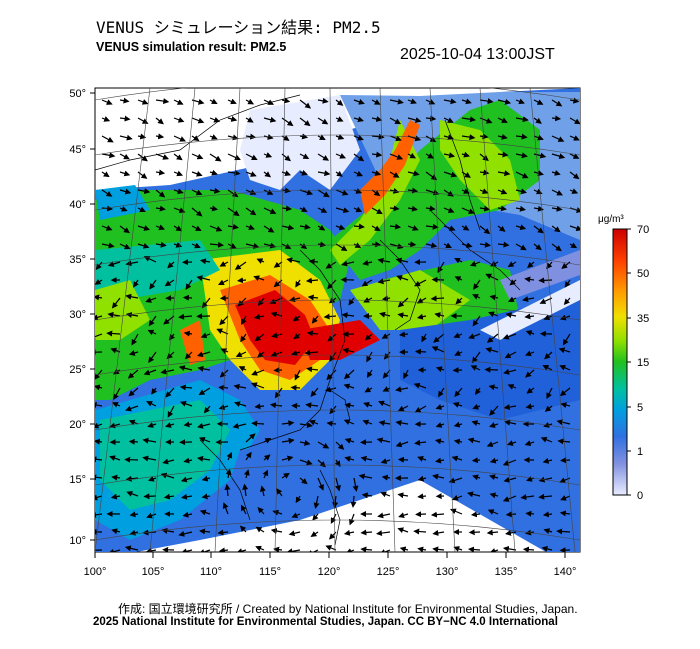 This screenshot has width=700, height=649. Describe the element at coordinates (329, 572) in the screenshot. I see `lon-label: 120°` at that location.